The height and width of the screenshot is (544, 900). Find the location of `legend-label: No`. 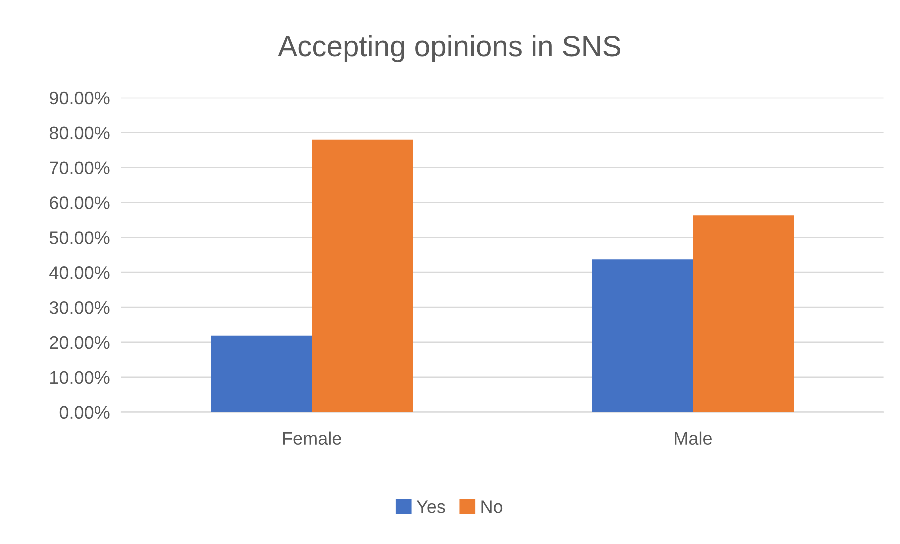

legend-label: No is located at coordinates (492, 507).